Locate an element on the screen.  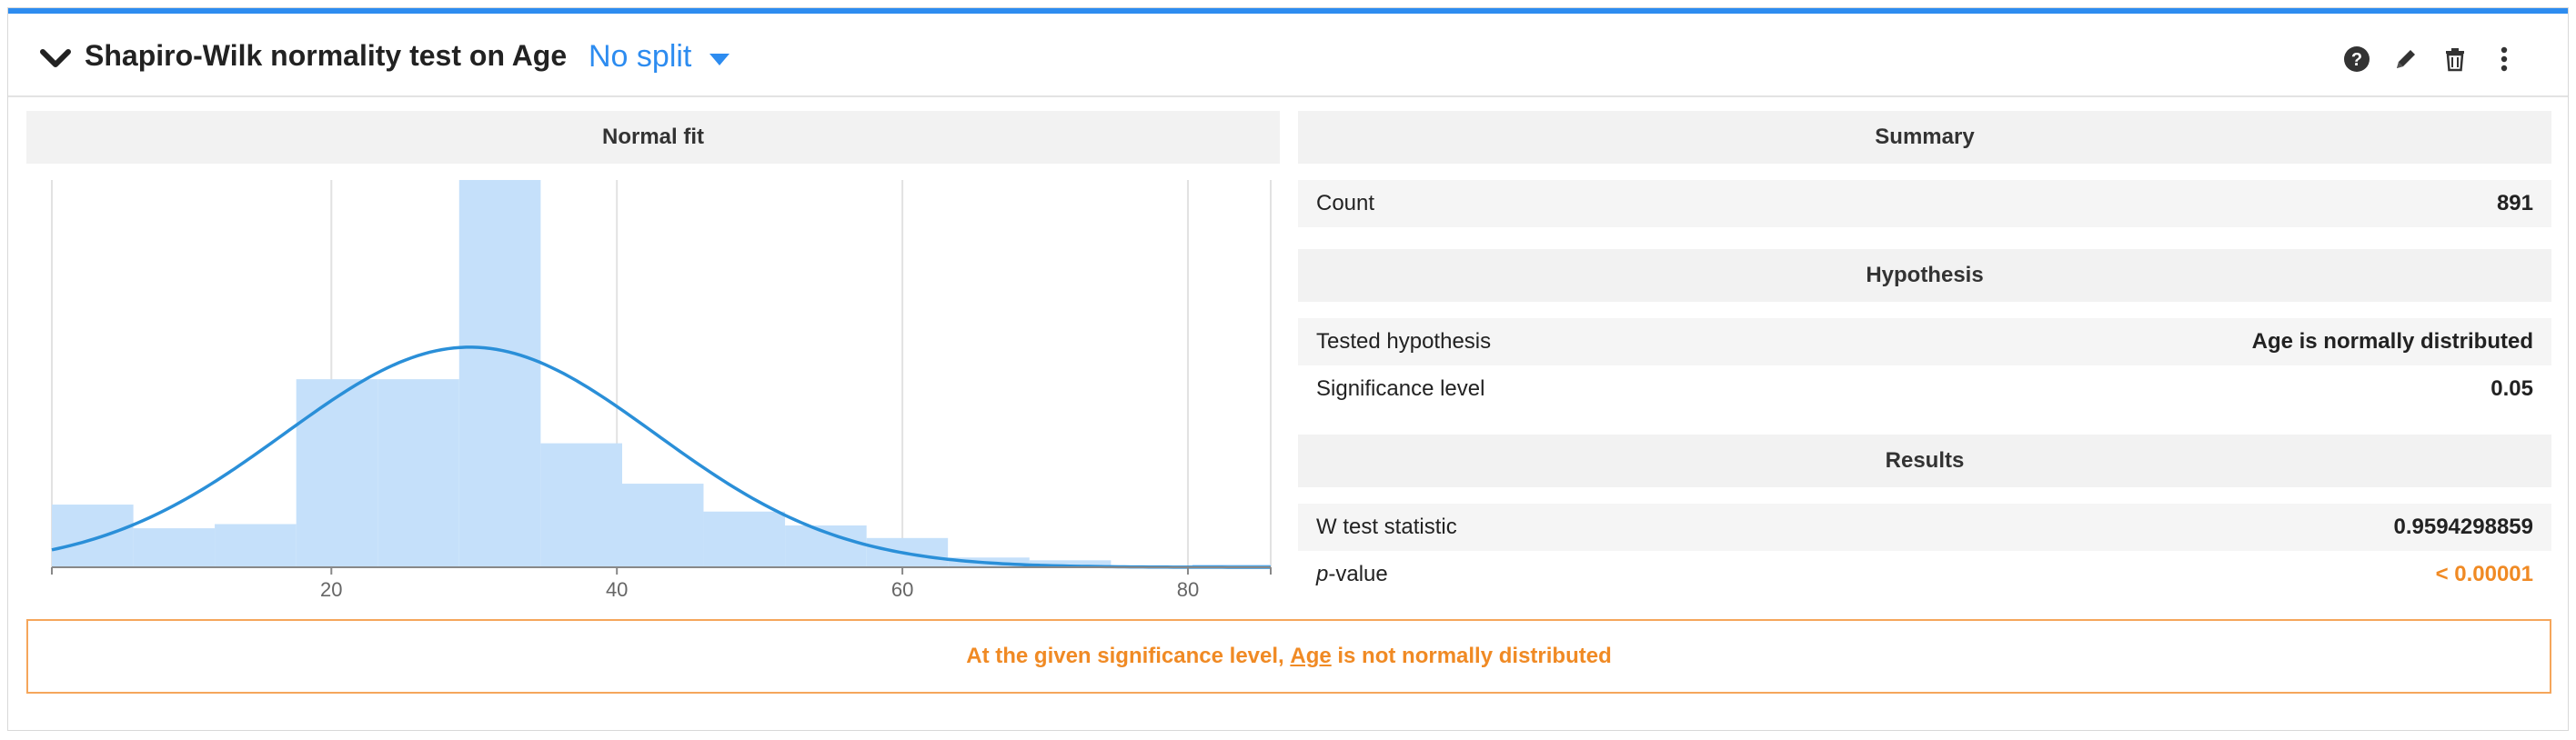
w-statistic-label: W test statistic is located at coordinates (1386, 527).